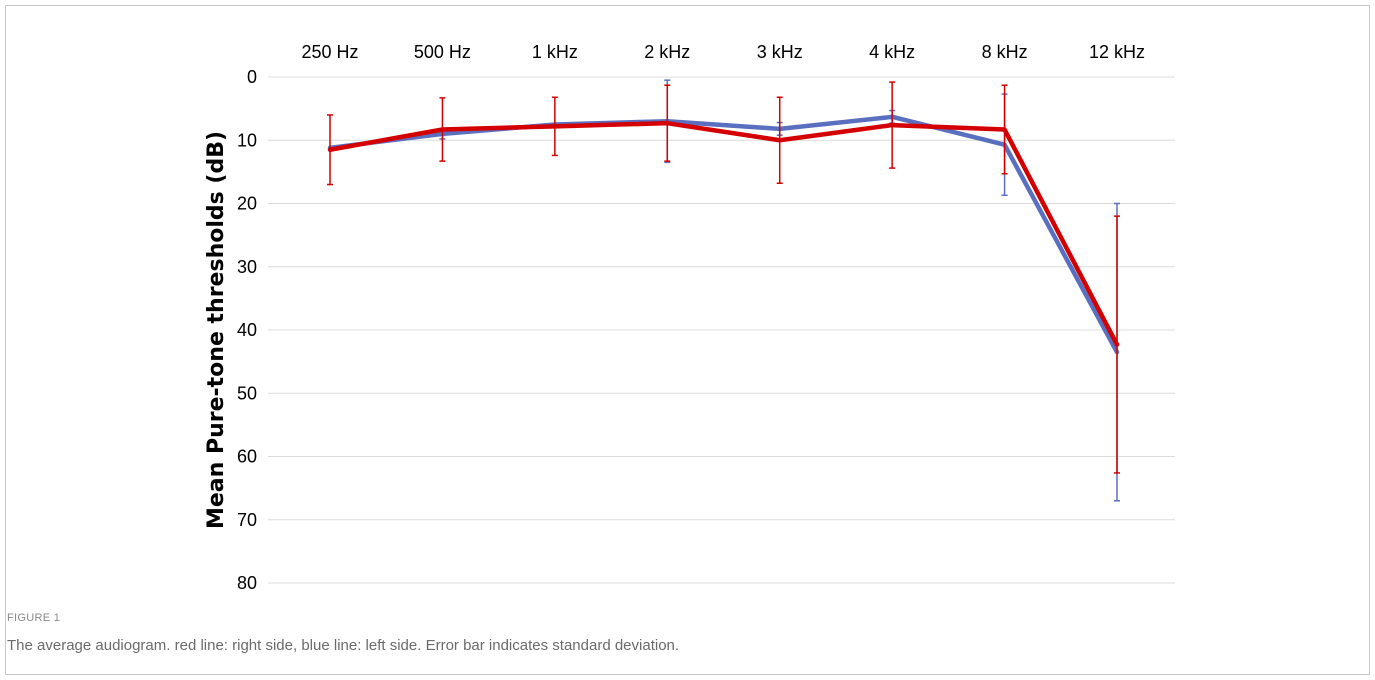 Image resolution: width=1375 pixels, height=680 pixels. Describe the element at coordinates (780, 52) in the screenshot. I see `x-tick-label: 3 kHz` at that location.